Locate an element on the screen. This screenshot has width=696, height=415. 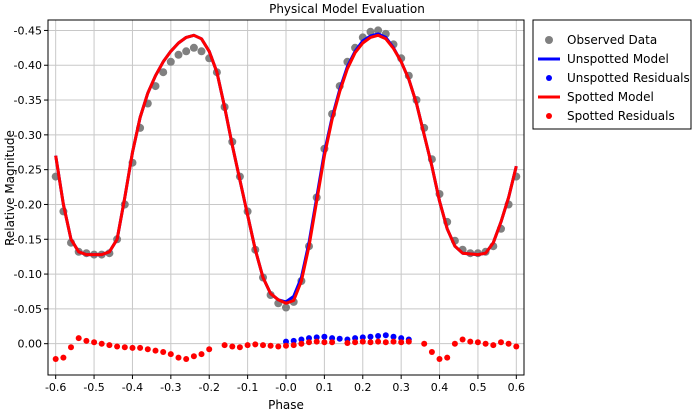
x-tick-label: 0.3 is located at coordinates (401, 387).